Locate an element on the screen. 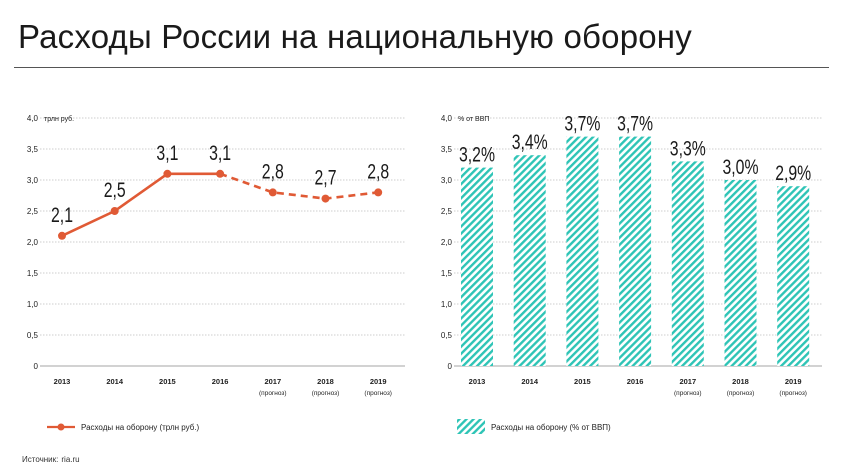 Image resolution: width=843 pixels, height=473 pixels. legend-point-swatch is located at coordinates (61, 427).